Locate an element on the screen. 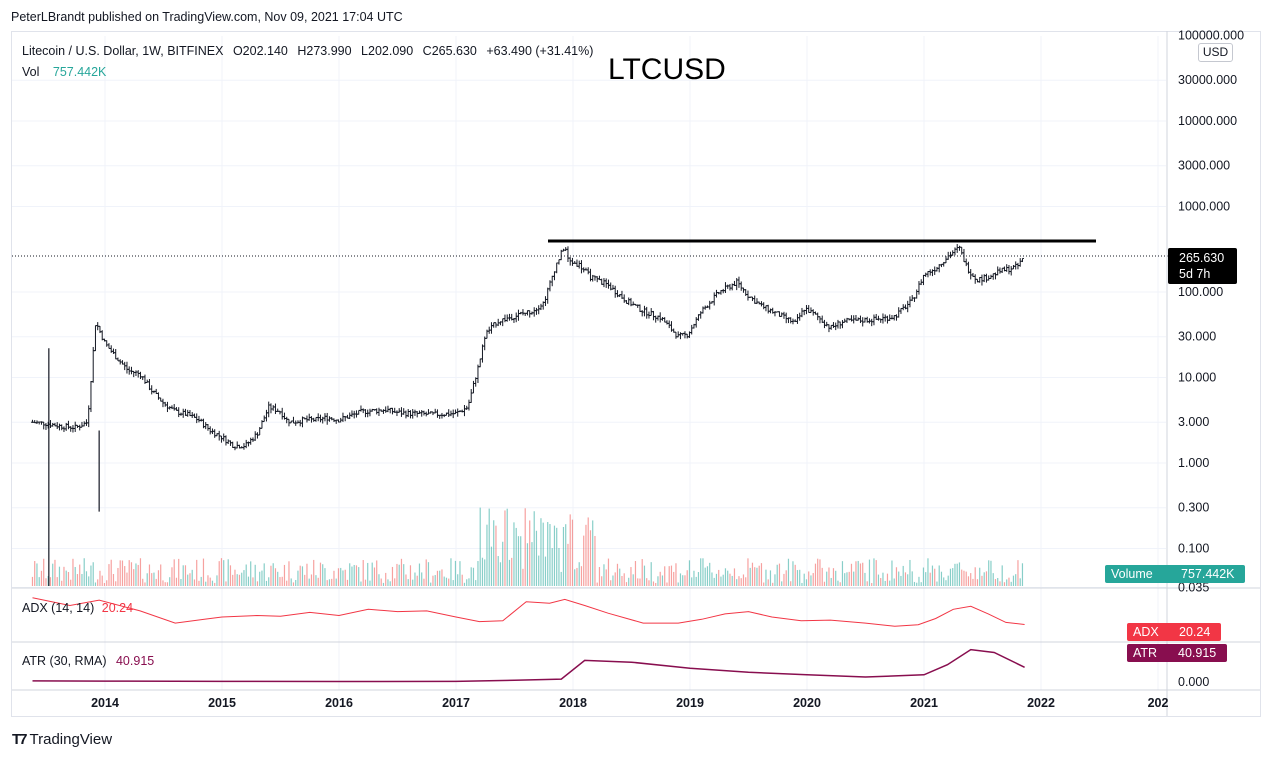  atr-legend: ATR (30, RMA) 40.915 is located at coordinates (88, 661).